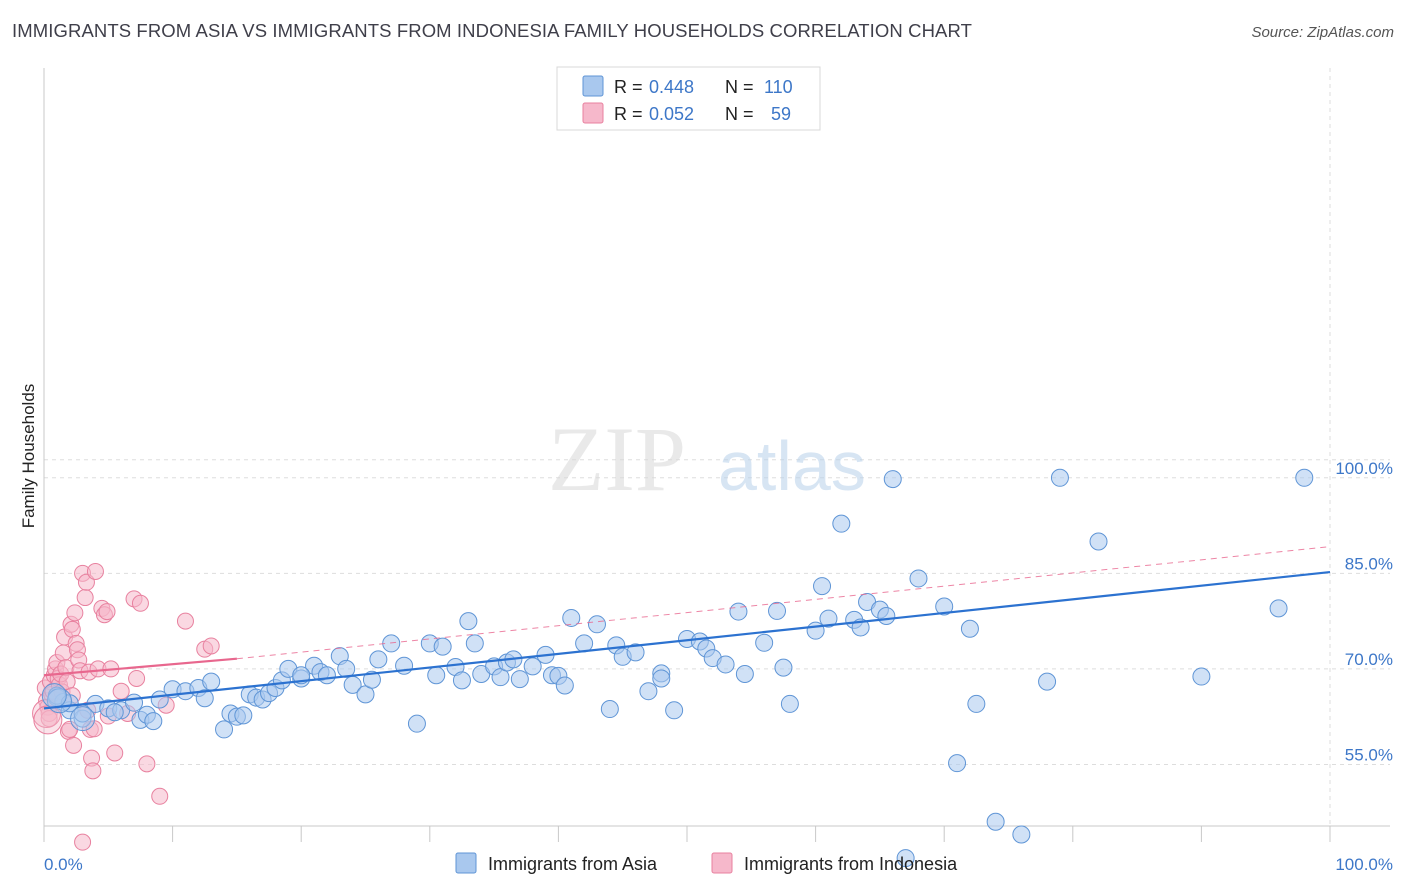 The width and height of the screenshot is (1406, 892). Describe the element at coordinates (593, 113) in the screenshot. I see `legend-swatch-pink` at that location.